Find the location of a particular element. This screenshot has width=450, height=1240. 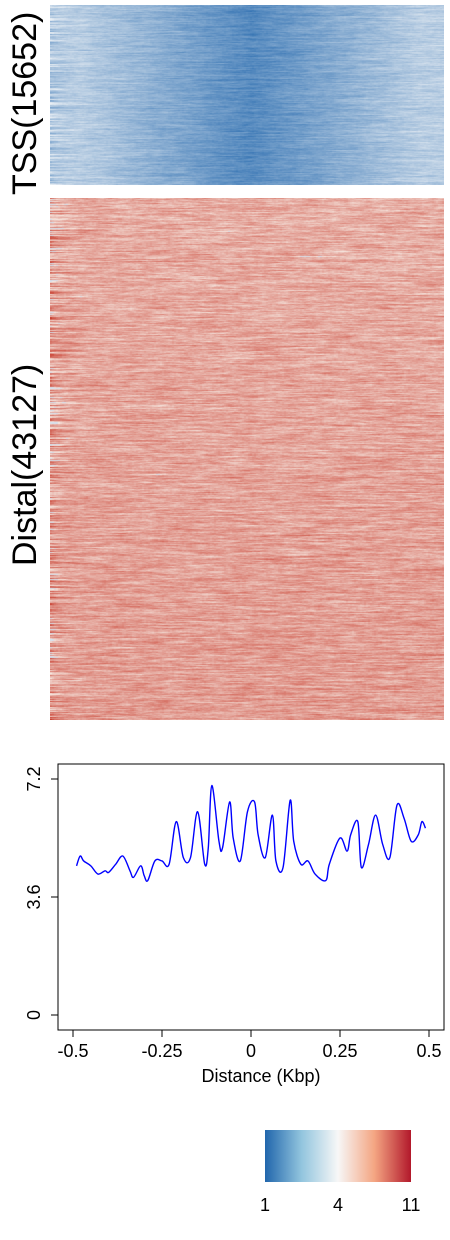

y-tick-label: 3.6 is located at coordinates (34, 896).